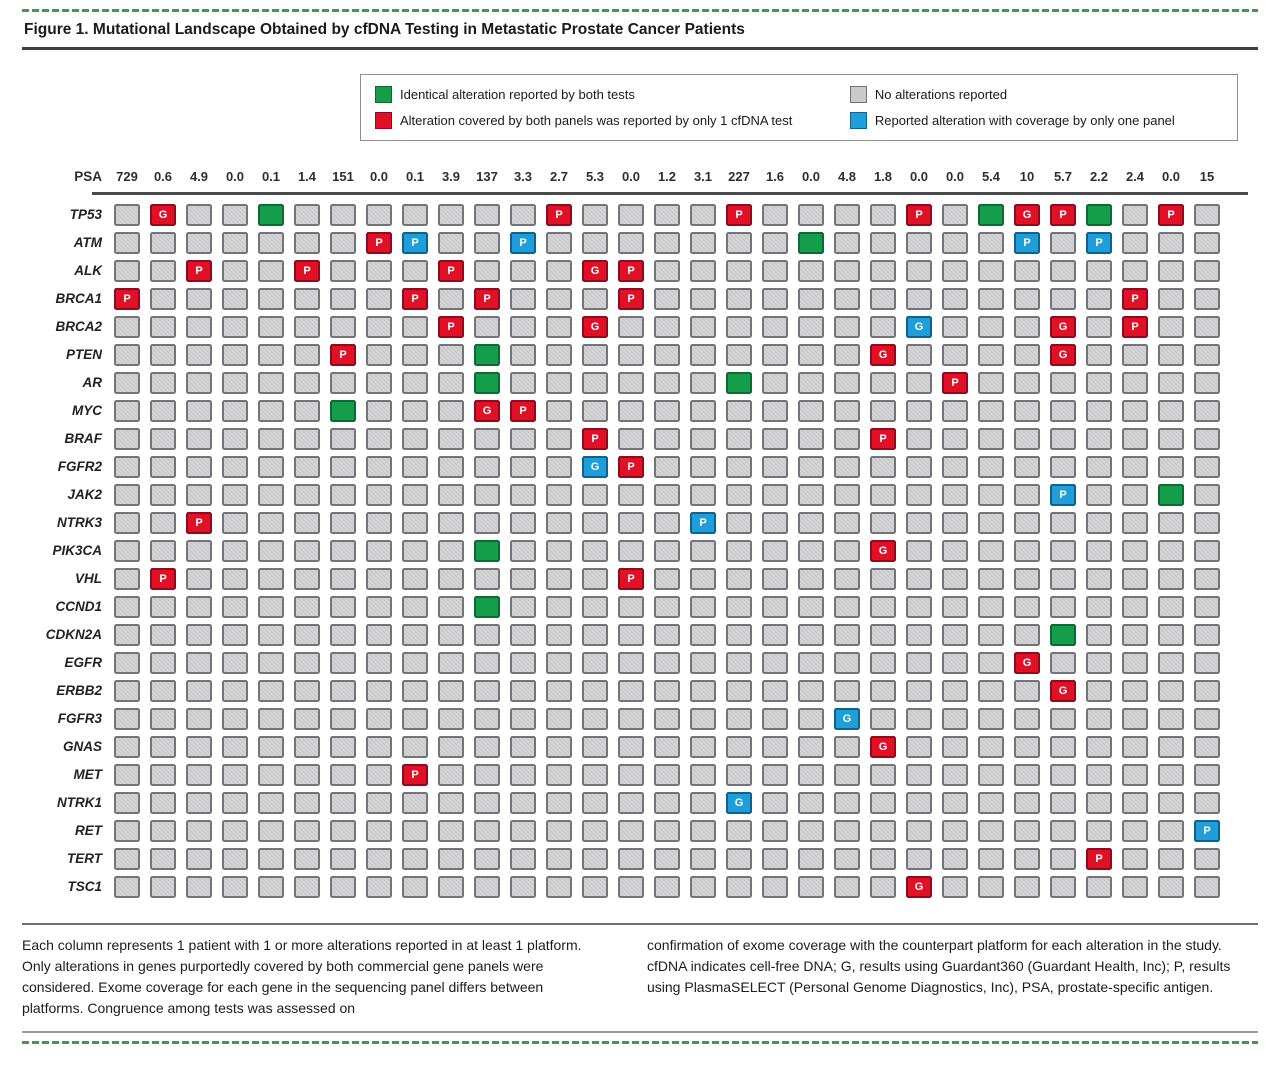  Describe the element at coordinates (640, 691) in the screenshot. I see `gene-row: ERBB2 G` at that location.